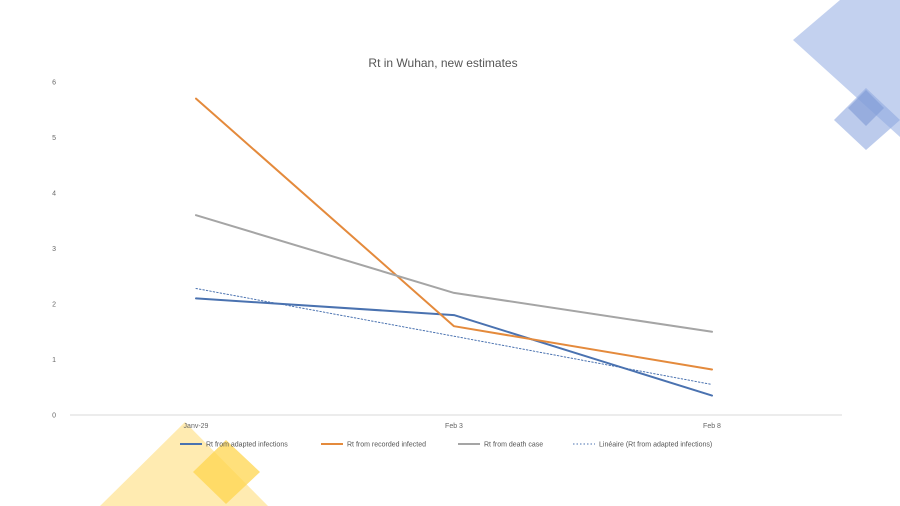  What do you see at coordinates (184, 464) in the screenshot?
I see `decor-yellow-shapes` at bounding box center [184, 464].